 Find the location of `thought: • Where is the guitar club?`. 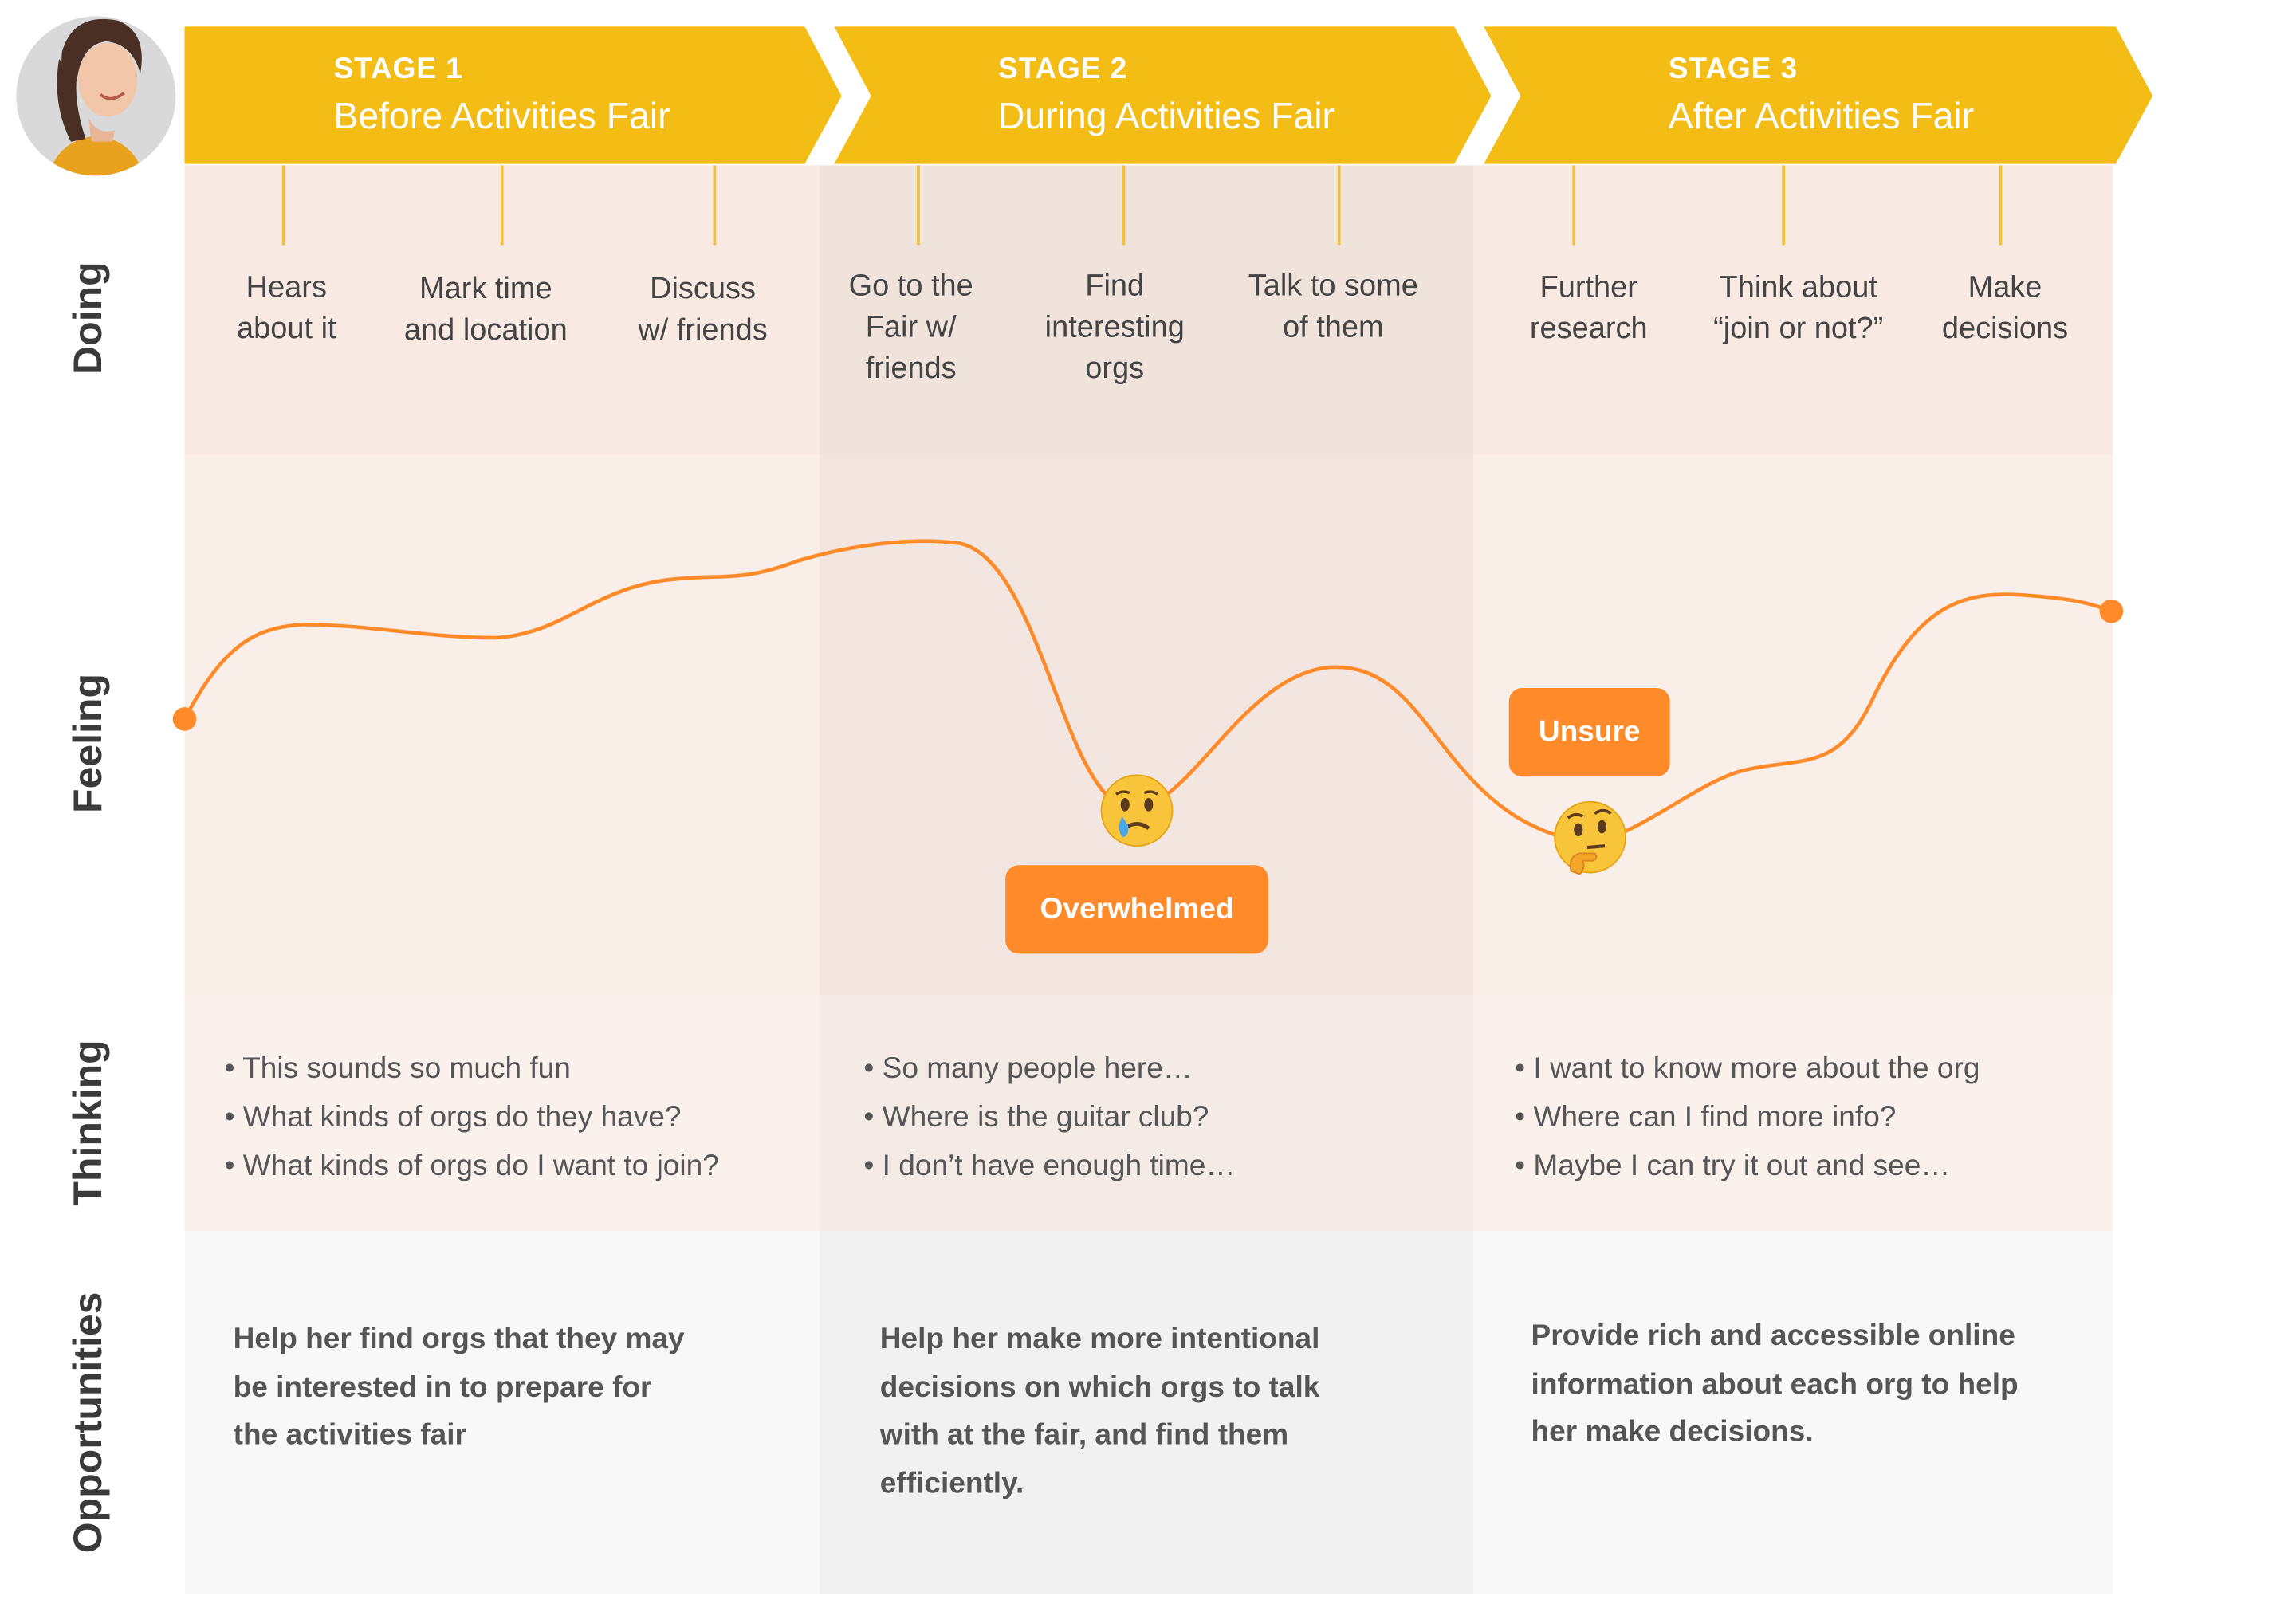

thought: • Where is the guitar club? is located at coordinates (1036, 1117).